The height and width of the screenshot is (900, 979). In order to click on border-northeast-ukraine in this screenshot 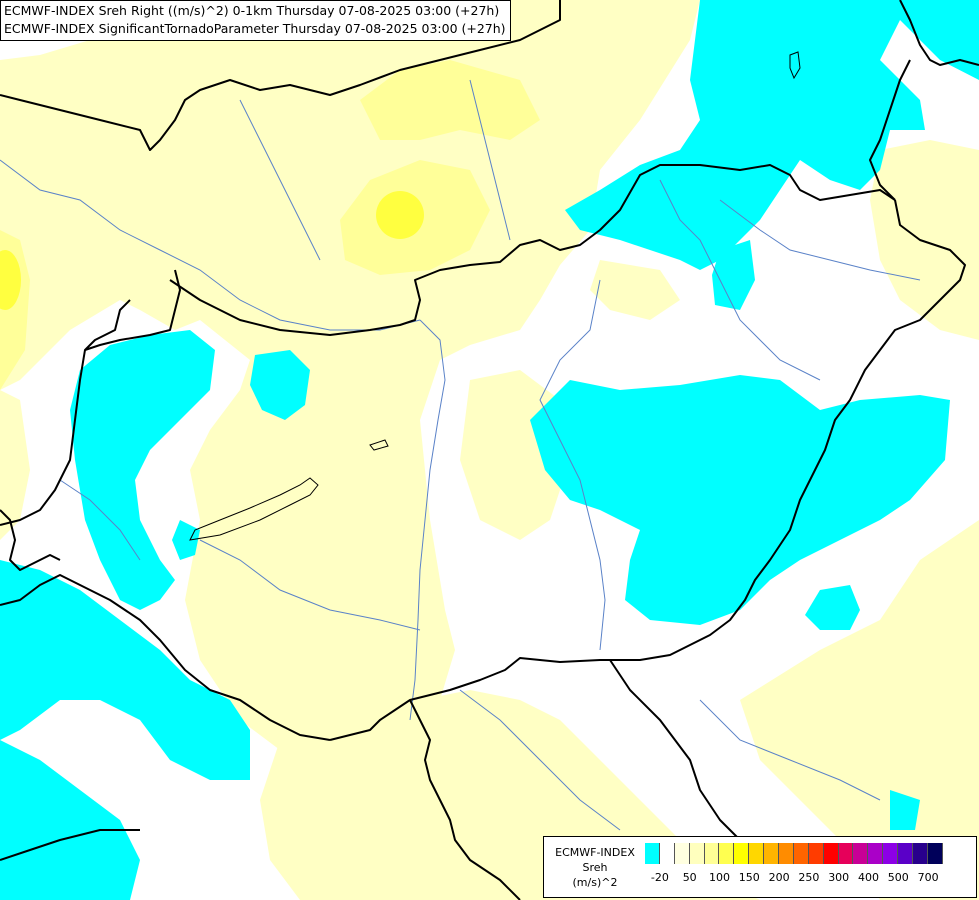, I will do `click(939, 33)`.